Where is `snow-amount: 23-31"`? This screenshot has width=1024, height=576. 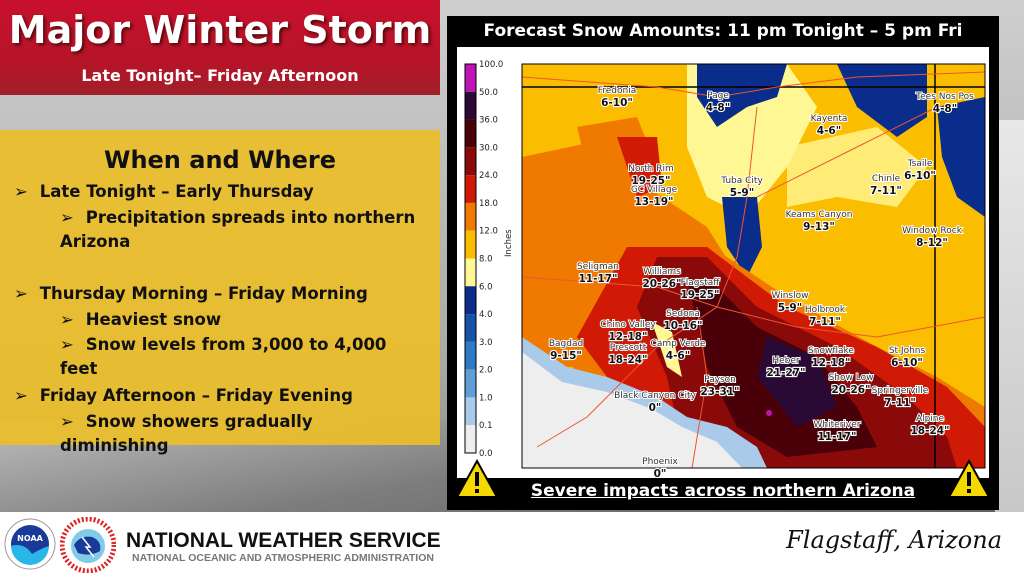 snow-amount: 23-31" is located at coordinates (719, 392).